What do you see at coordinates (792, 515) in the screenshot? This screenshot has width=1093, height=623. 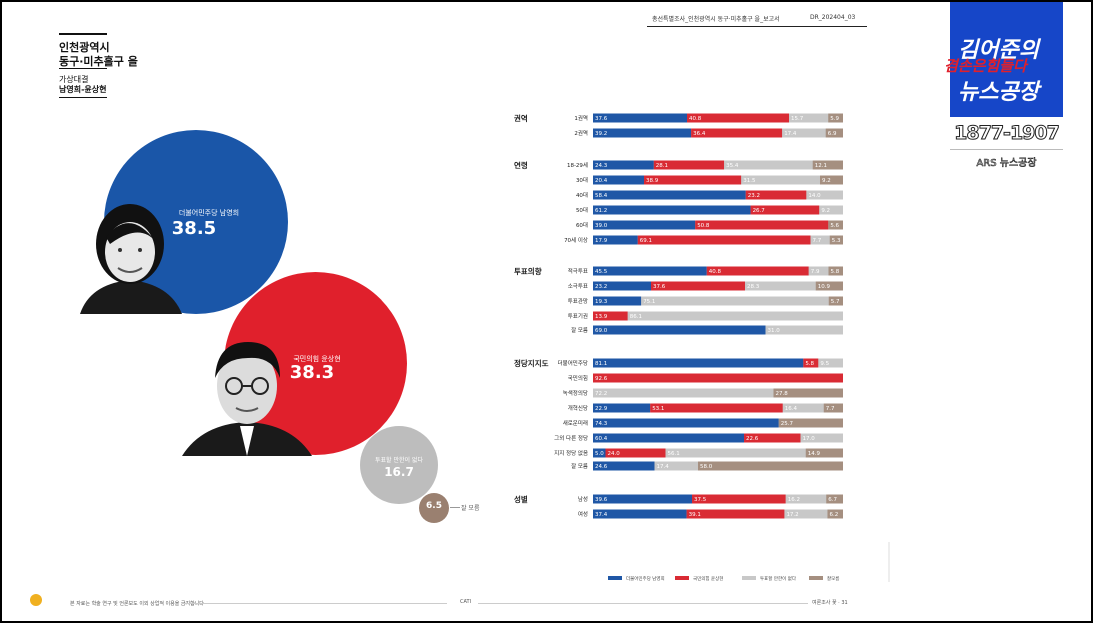 I see `bar-value-label: 17.2` at bounding box center [792, 515].